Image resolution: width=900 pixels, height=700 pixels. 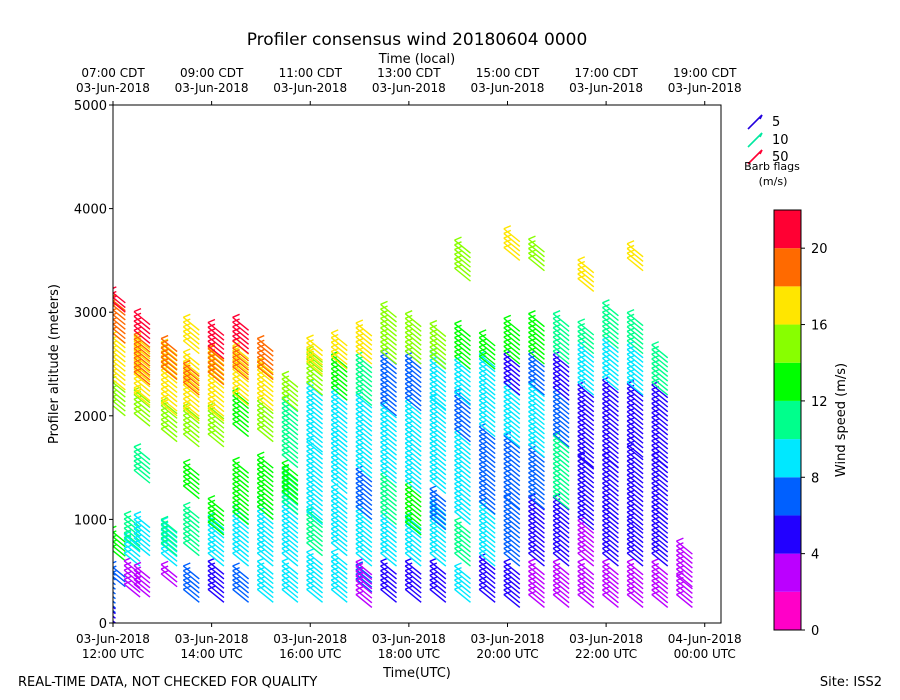 I want to click on x-tick-date: 03-Jun-2018, so click(x=113, y=639).